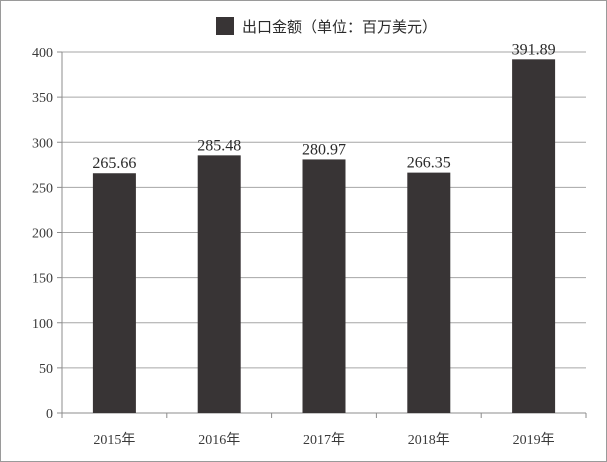  I want to click on data-label: 266.35, so click(429, 163).